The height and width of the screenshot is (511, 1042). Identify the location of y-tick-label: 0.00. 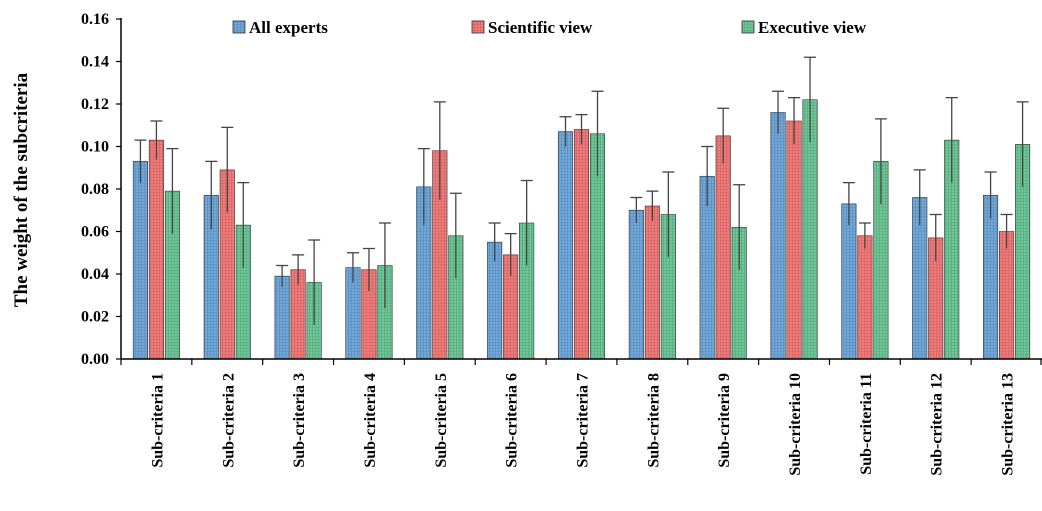
(95, 359).